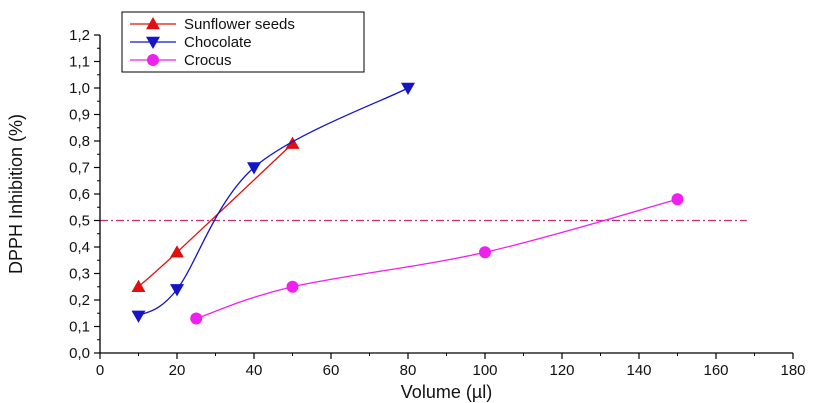  What do you see at coordinates (484, 370) in the screenshot?
I see `x-tick-label: 100` at bounding box center [484, 370].